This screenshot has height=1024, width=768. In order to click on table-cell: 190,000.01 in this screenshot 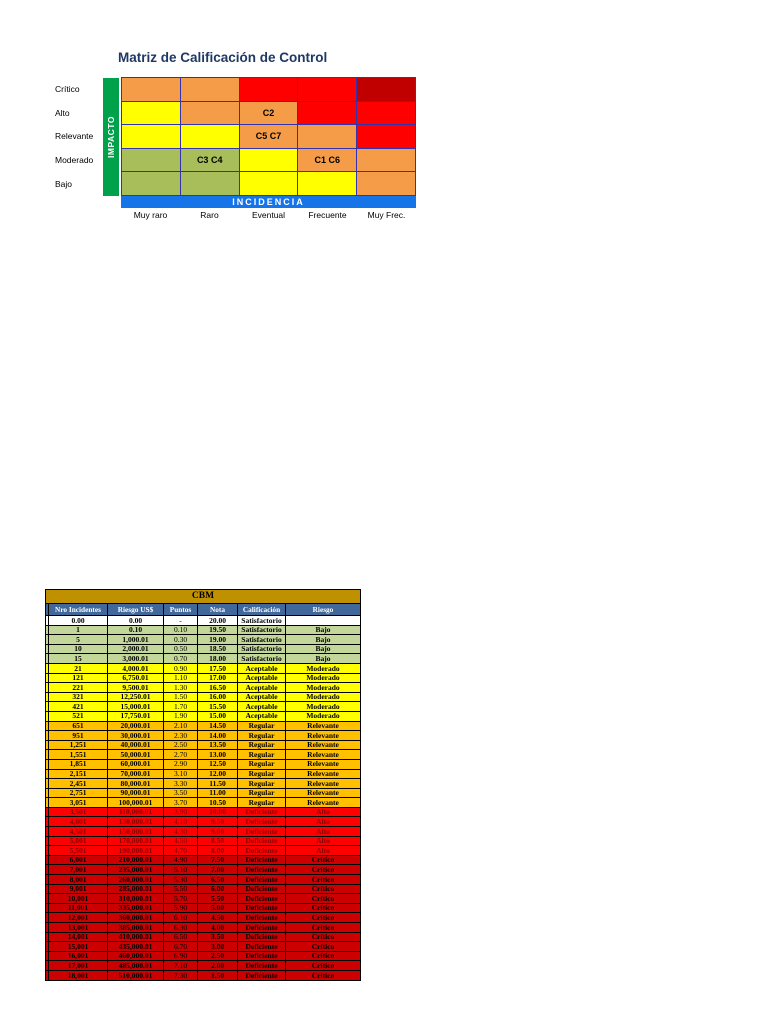, I will do `click(135, 850)`.